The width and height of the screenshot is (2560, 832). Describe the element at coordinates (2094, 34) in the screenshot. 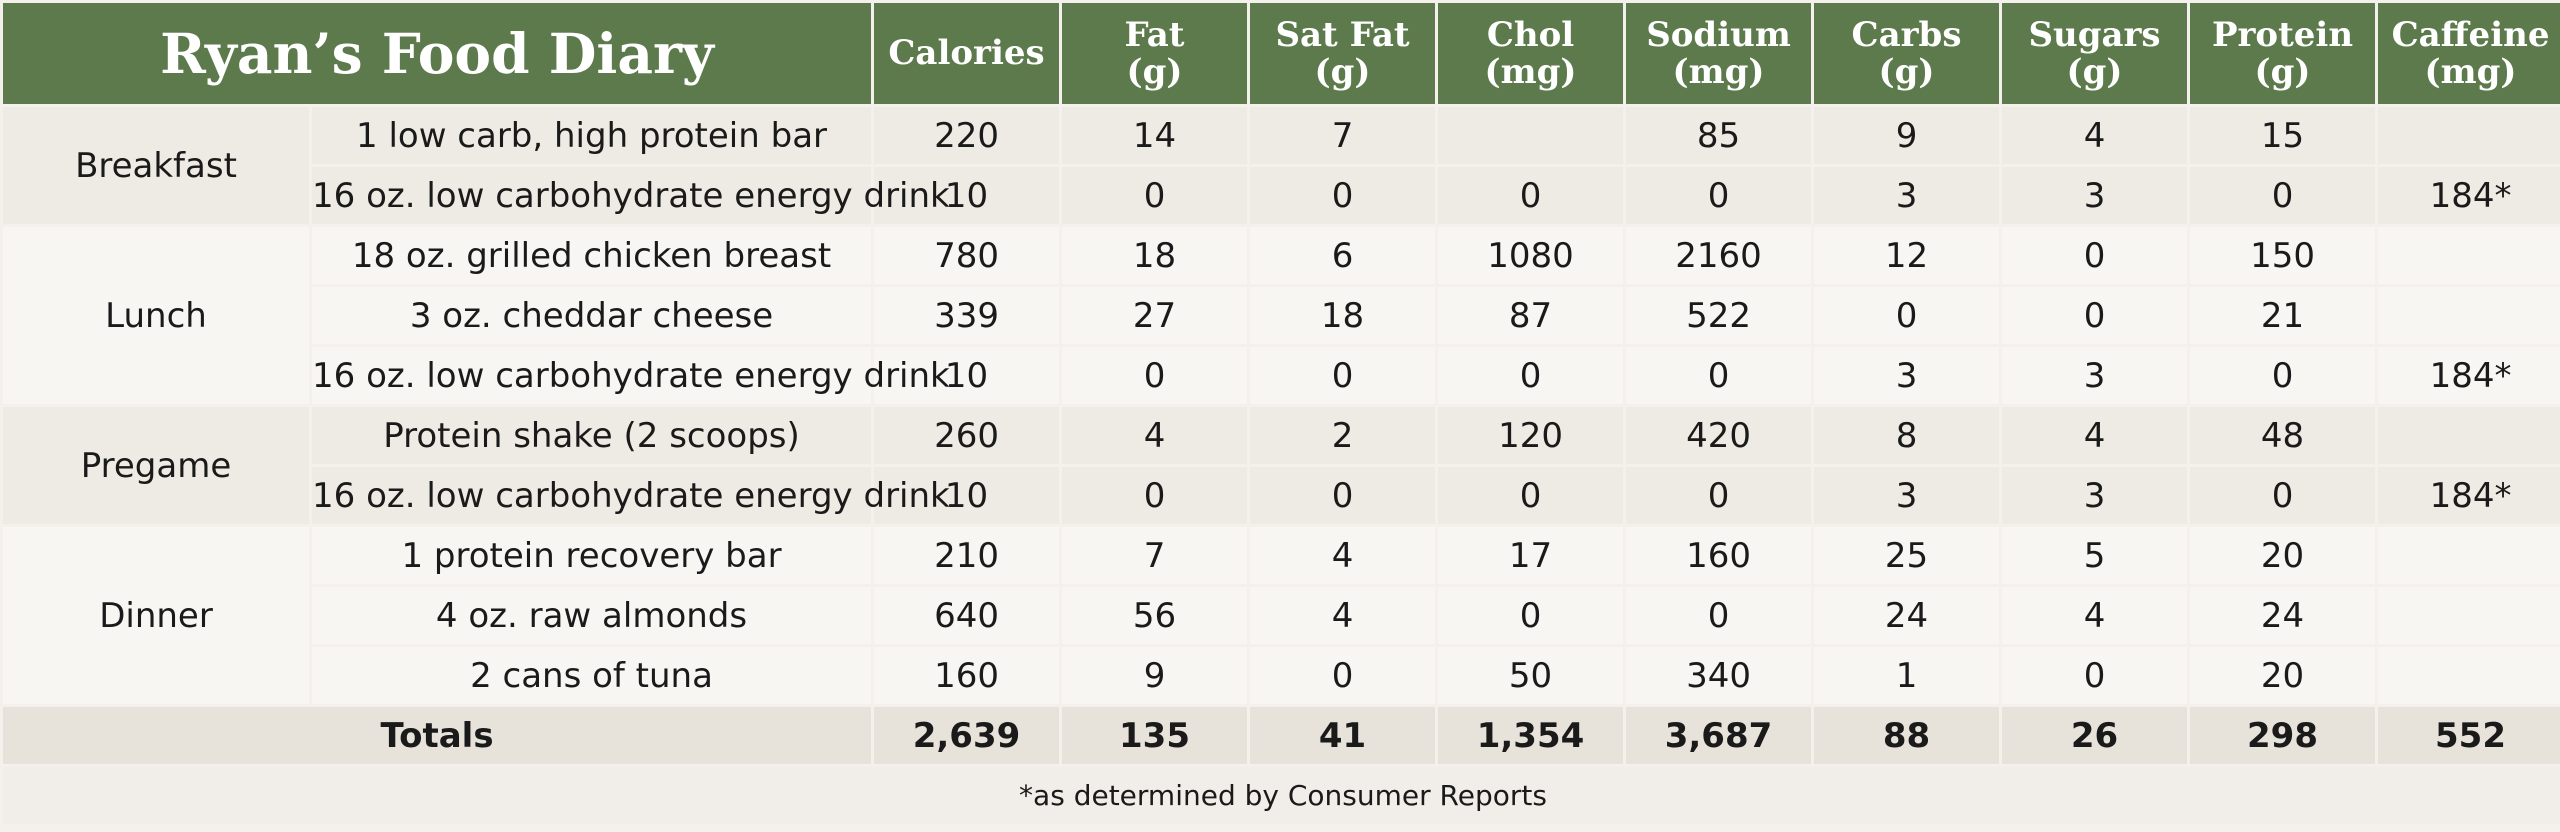

I see `column-header-label: Sugars` at that location.